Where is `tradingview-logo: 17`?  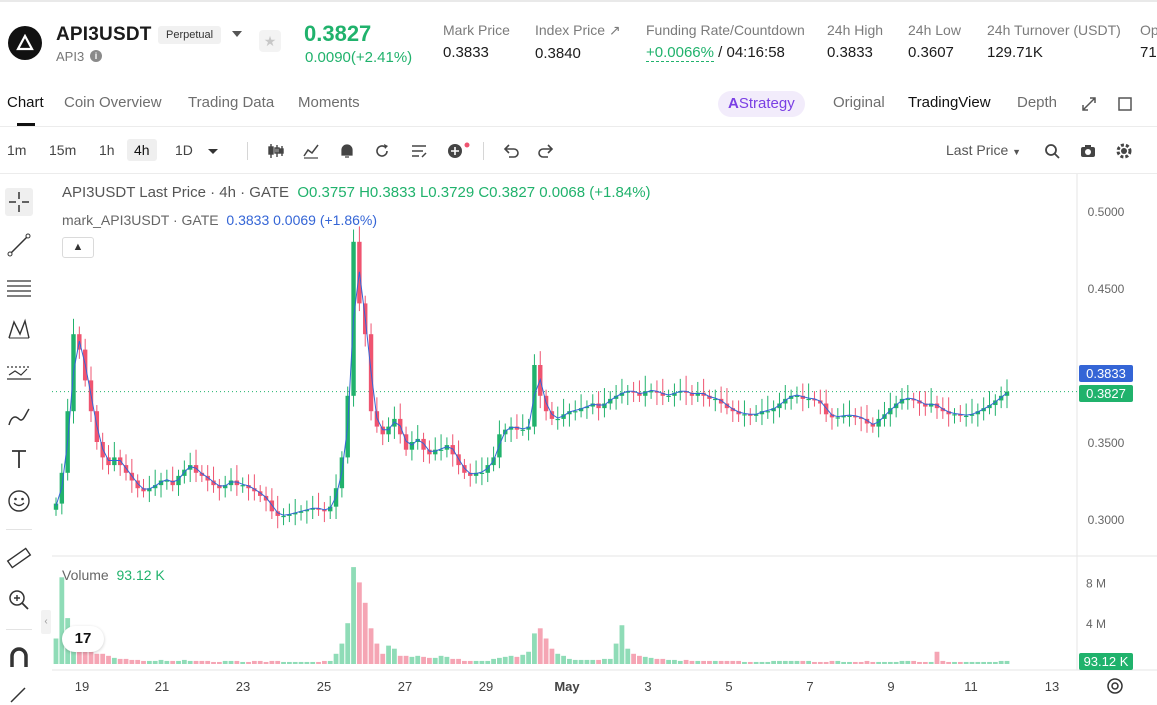
tradingview-logo: 17 is located at coordinates (83, 639).